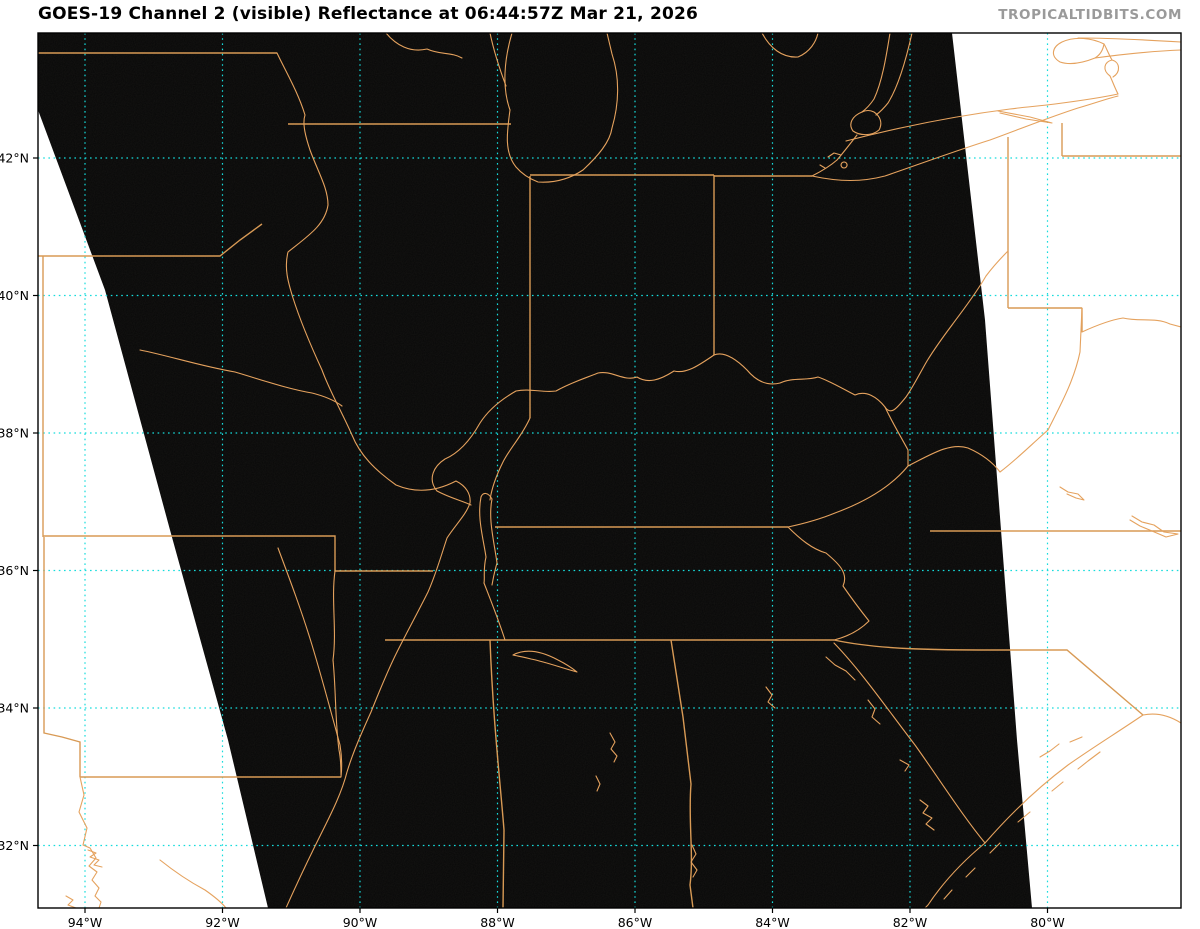 This screenshot has height=929, width=1200. Describe the element at coordinates (14, 708) in the screenshot. I see `lat-tick-label: 34°N` at that location.